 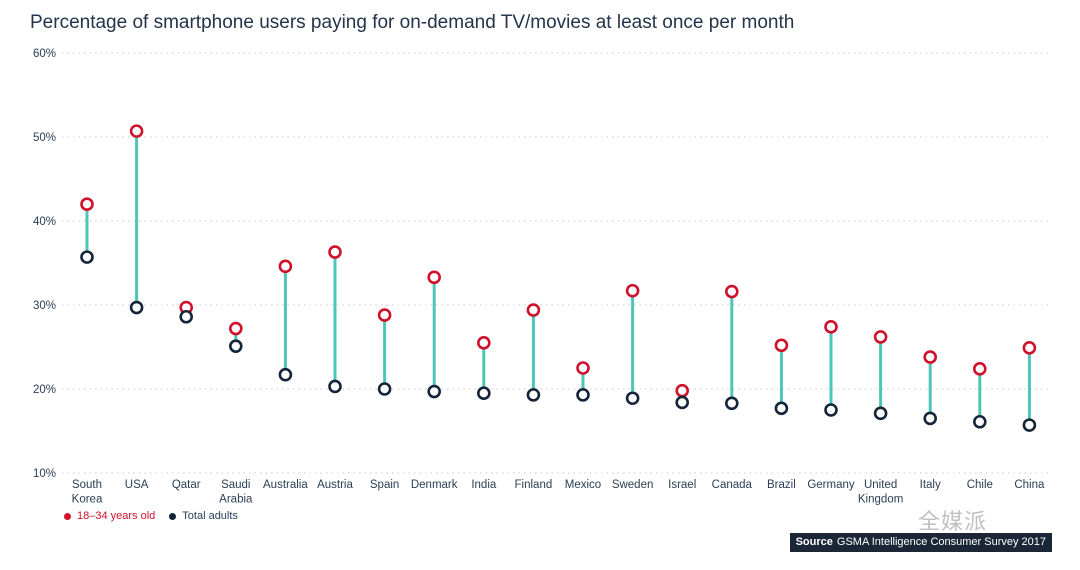 What do you see at coordinates (236, 500) in the screenshot?
I see `x-category-label: Arabia` at bounding box center [236, 500].